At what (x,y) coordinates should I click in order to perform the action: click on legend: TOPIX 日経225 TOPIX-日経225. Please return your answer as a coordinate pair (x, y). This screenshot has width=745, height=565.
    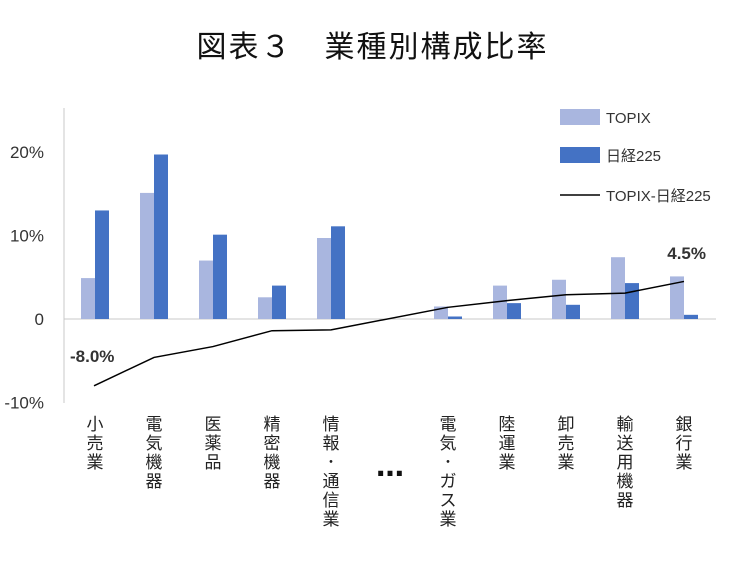
    Looking at the image, I should click on (635, 157).